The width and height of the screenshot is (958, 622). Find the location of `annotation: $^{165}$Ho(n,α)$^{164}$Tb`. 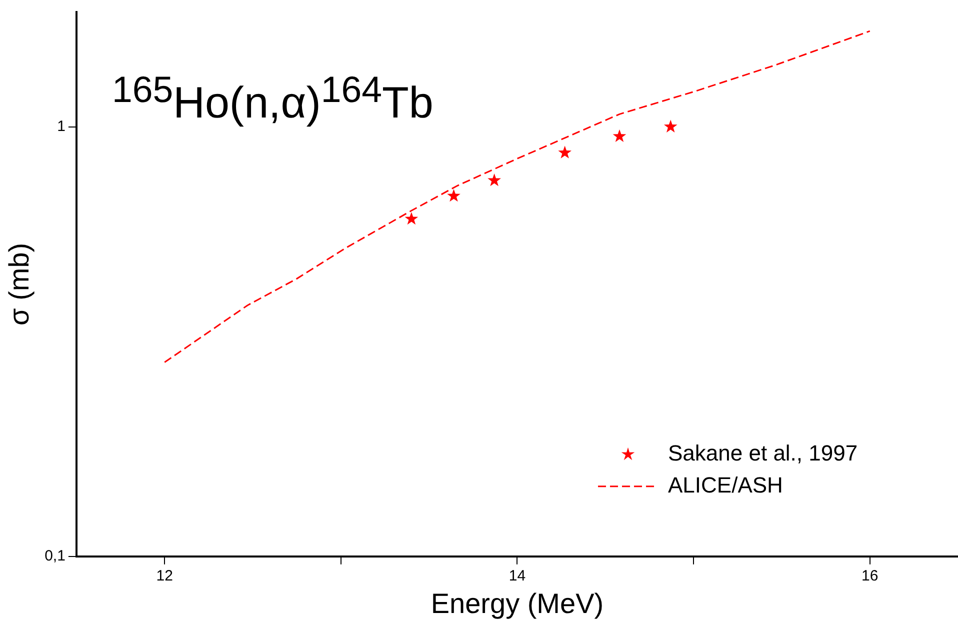

annotation: $^{165}$Ho(n,α)$^{164}$Tb is located at coordinates (273, 98).